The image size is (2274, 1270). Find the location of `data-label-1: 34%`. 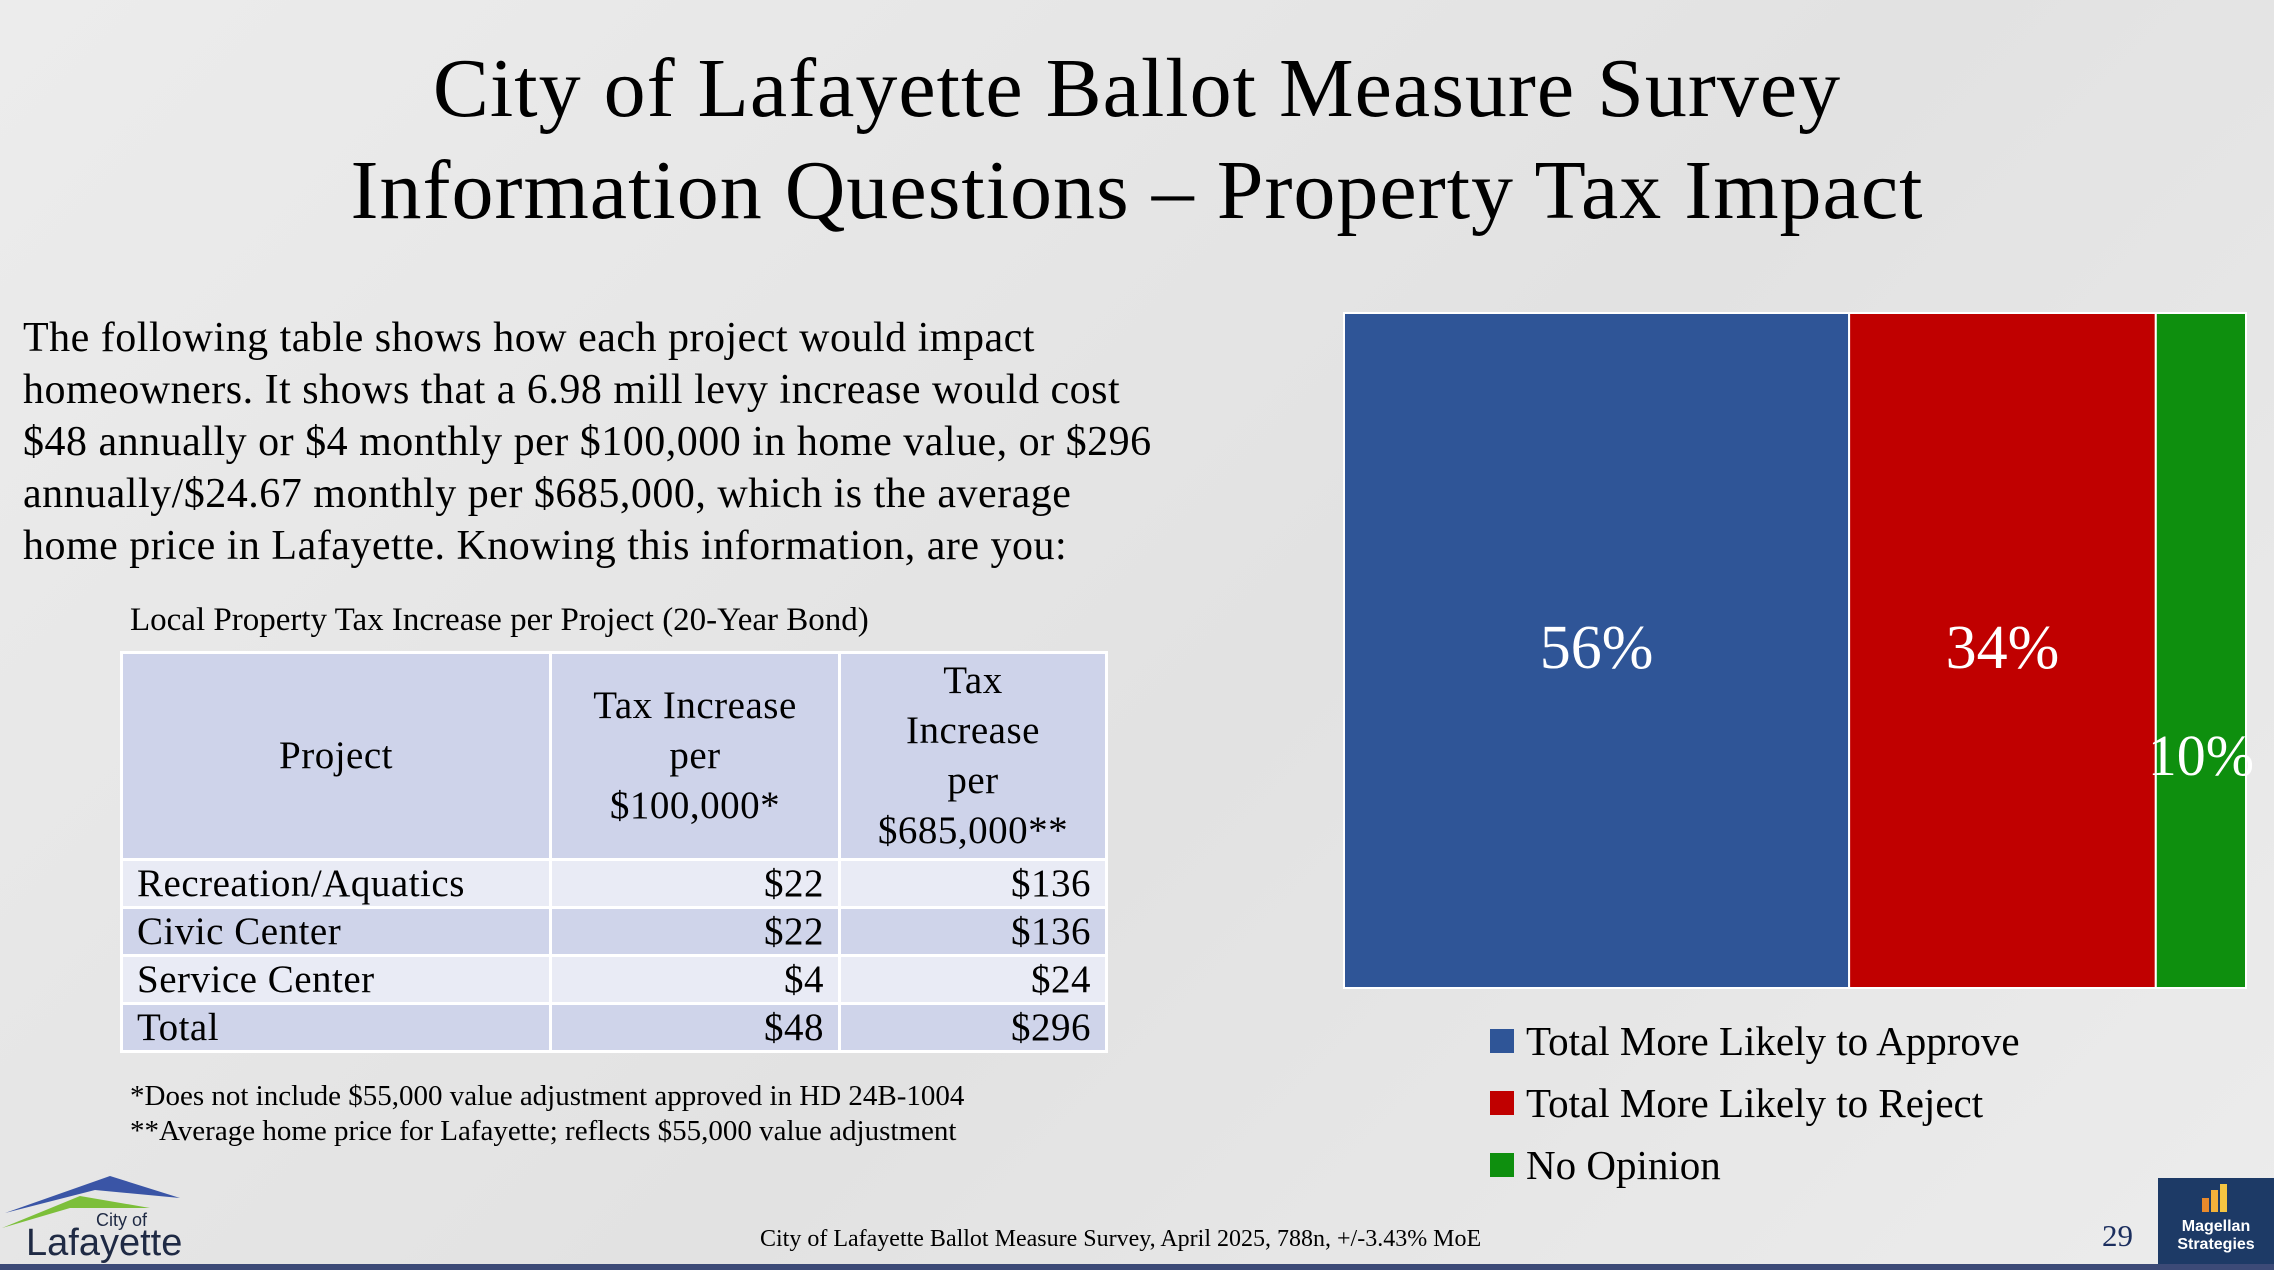

data-label-1: 34% is located at coordinates (2003, 648).